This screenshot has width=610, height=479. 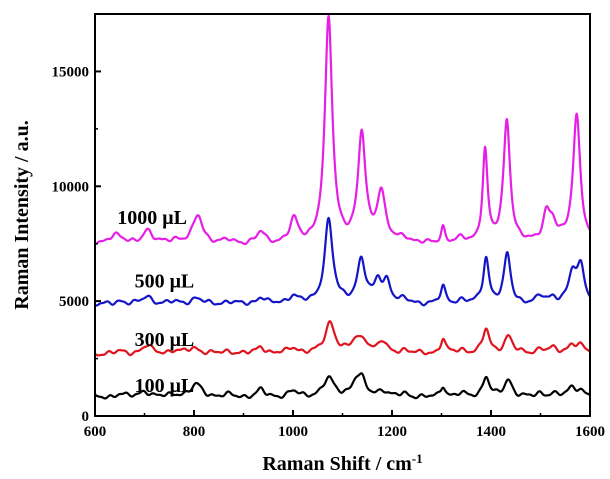 What do you see at coordinates (491, 432) in the screenshot?
I see `x-tick-label: 1400` at bounding box center [491, 432].